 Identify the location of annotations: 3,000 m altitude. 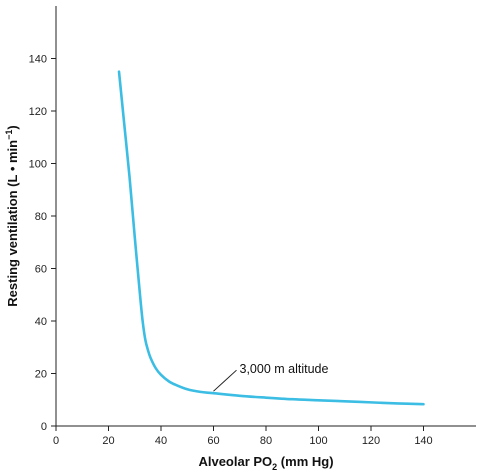
(271, 377).